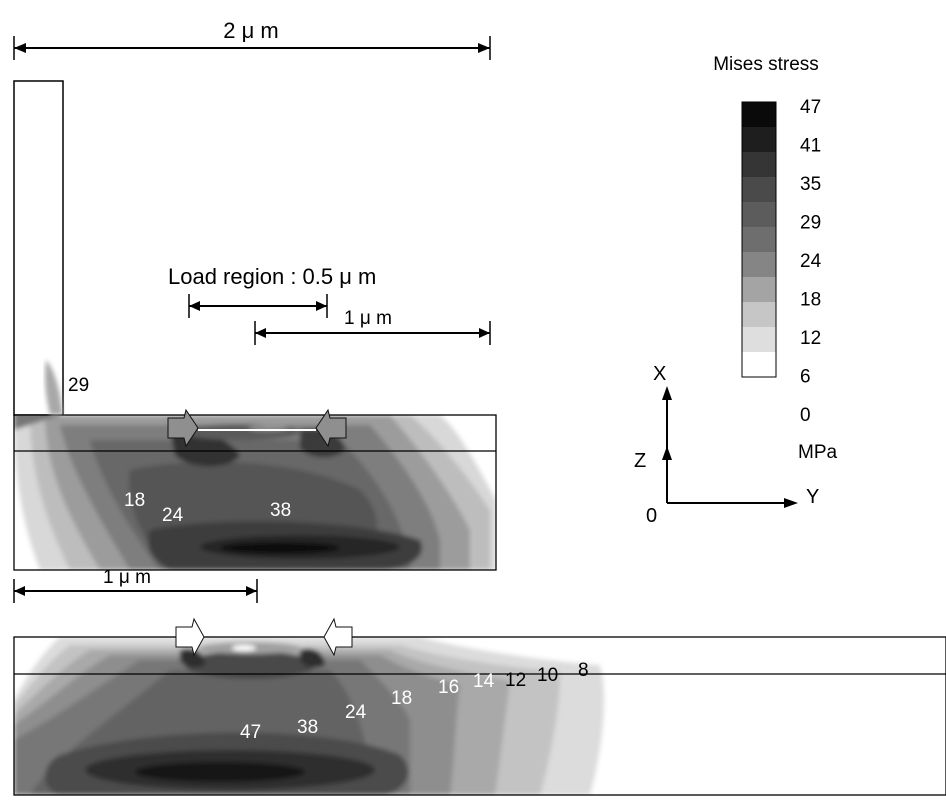 The width and height of the screenshot is (946, 810). What do you see at coordinates (810, 107) in the screenshot?
I see `legend-tick-label: 47` at bounding box center [810, 107].